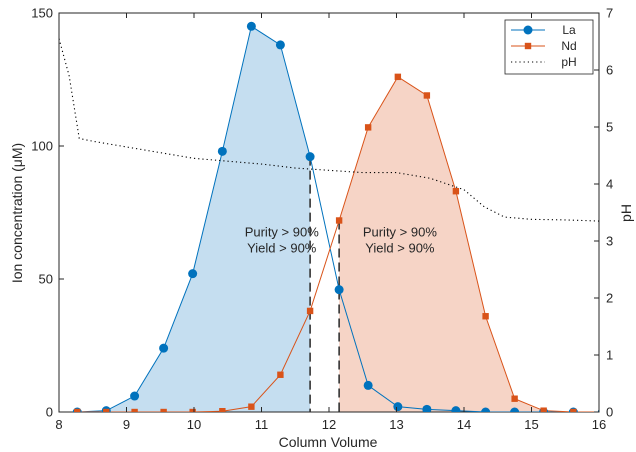 The height and width of the screenshot is (452, 636). Describe the element at coordinates (46, 279) in the screenshot. I see `y-left-tick-label-1: 50` at that location.